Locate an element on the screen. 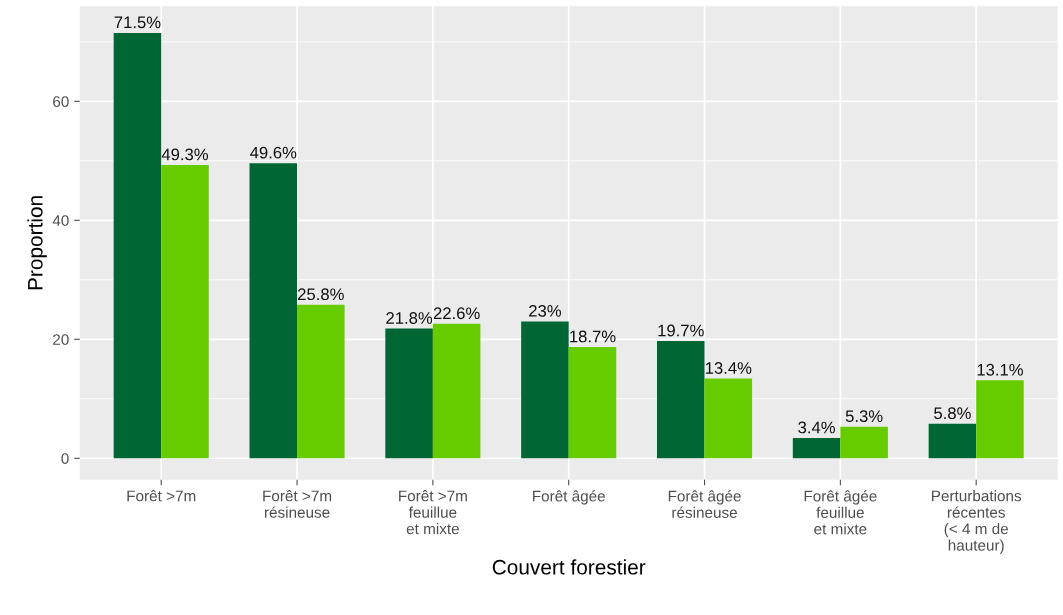 This screenshot has height=615, width=1063. x-axis-title: Couvert forestier is located at coordinates (569, 567).